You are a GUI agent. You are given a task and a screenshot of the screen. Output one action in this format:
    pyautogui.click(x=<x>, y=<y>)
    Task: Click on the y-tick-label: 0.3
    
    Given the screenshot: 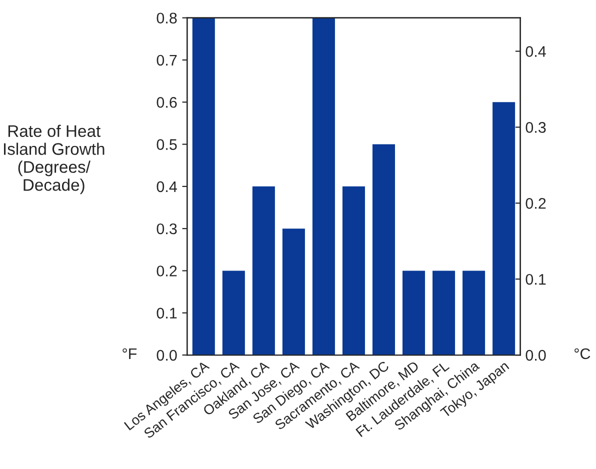 What is the action you would take?
    pyautogui.click(x=166, y=228)
    